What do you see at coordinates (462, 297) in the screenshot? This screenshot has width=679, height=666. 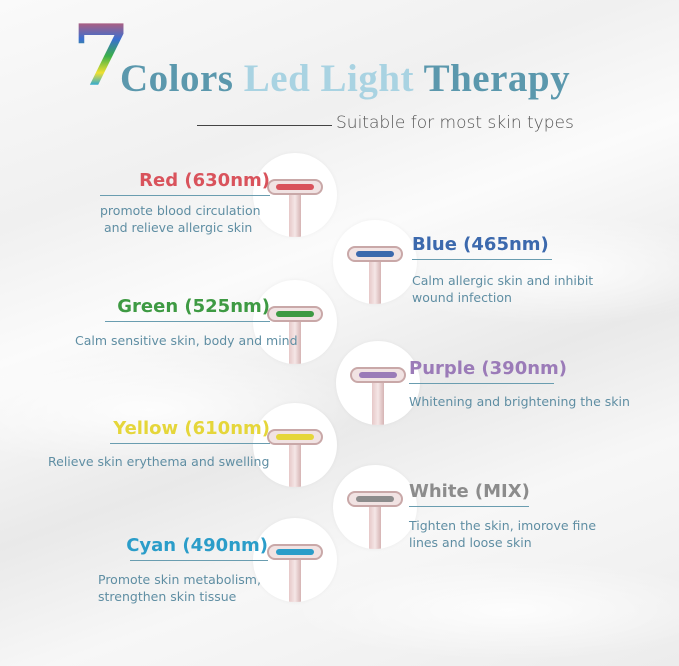 I see `description-line: wound infection` at bounding box center [462, 297].